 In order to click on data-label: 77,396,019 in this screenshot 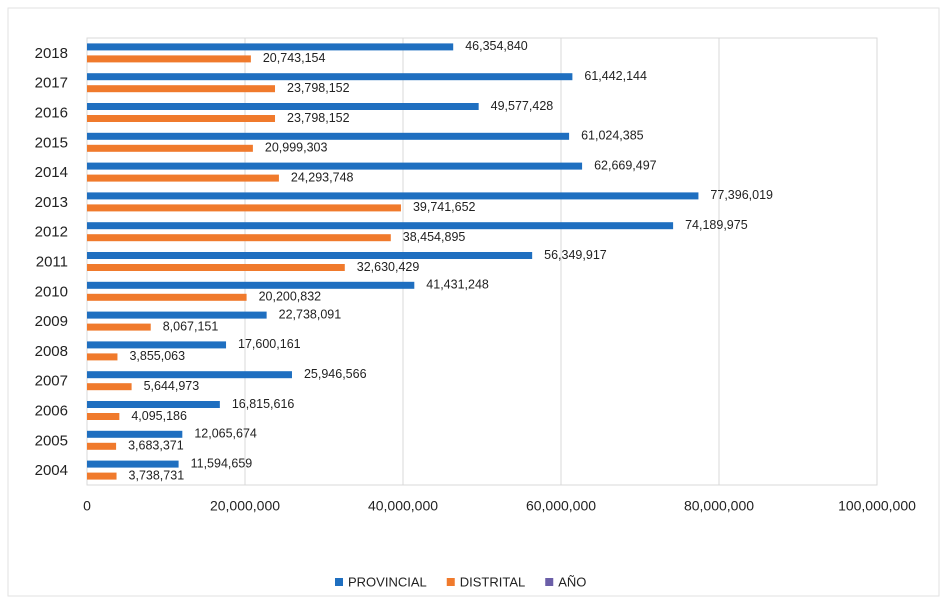, I will do `click(741, 195)`.